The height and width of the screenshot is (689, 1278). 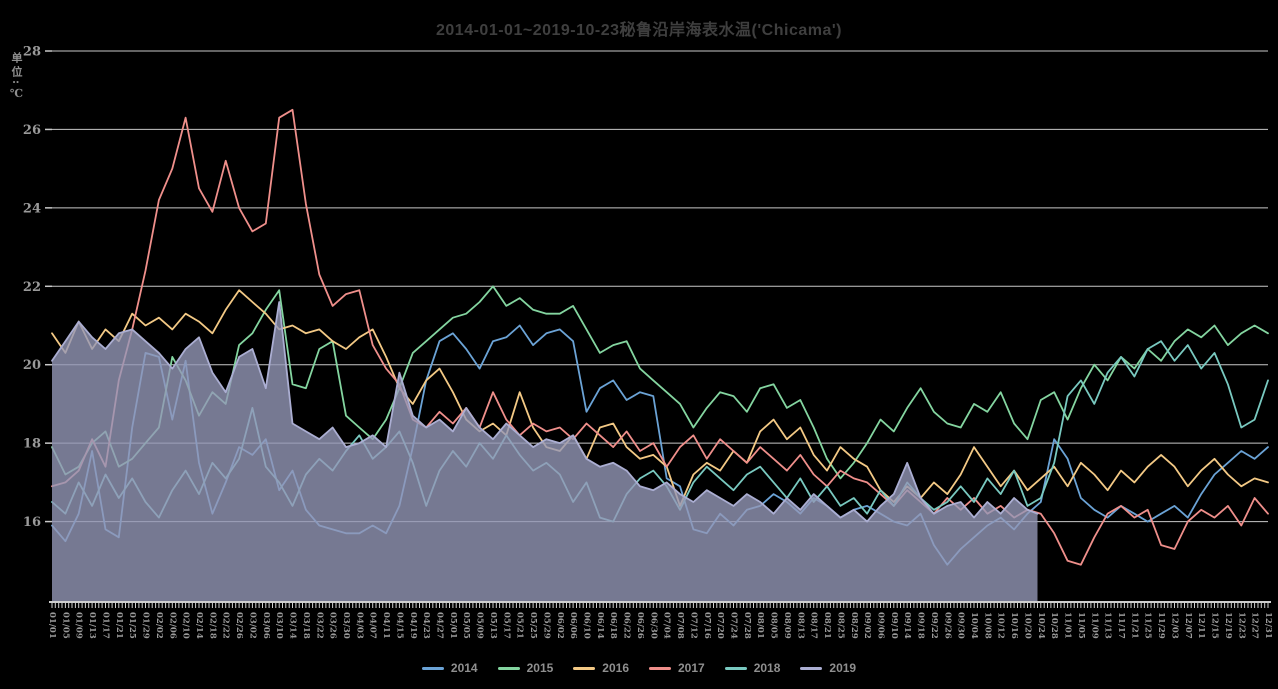 What do you see at coordinates (587, 625) in the screenshot?
I see `x-tick-label-06-10: 06/10` at bounding box center [587, 625].